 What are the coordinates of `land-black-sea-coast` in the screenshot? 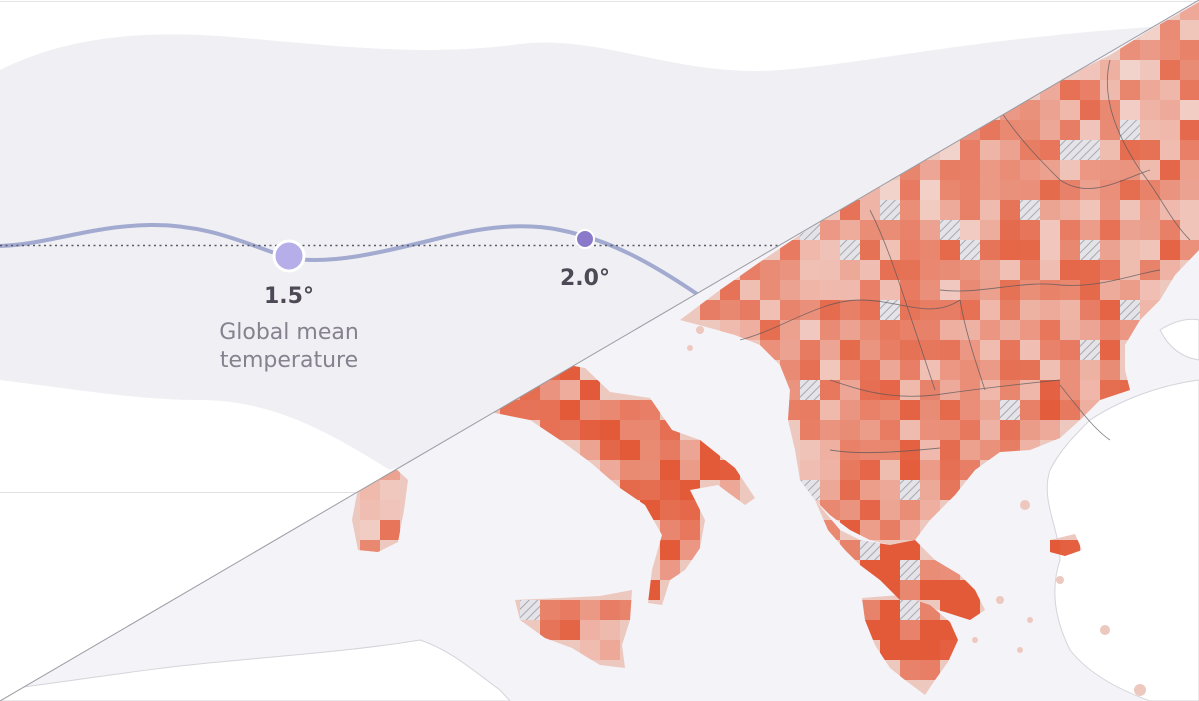 It's located at (1179, 339).